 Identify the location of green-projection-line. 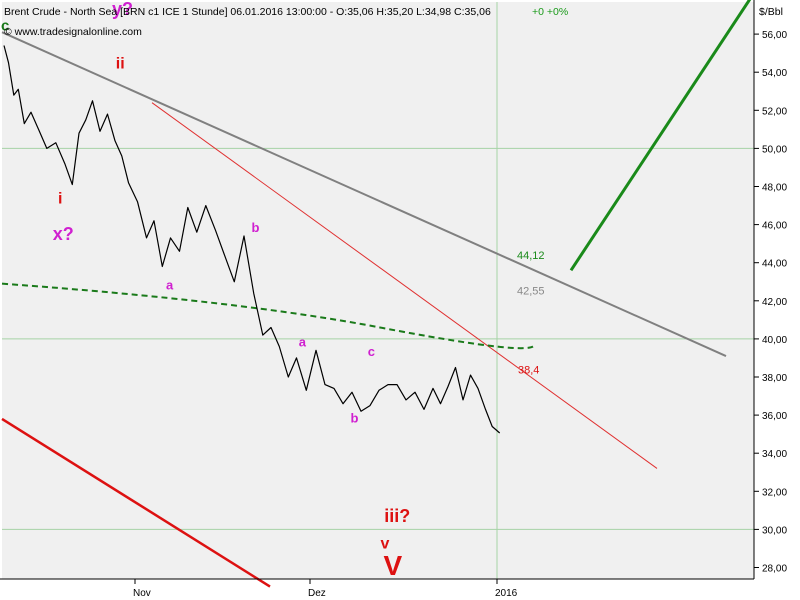
(660, 136).